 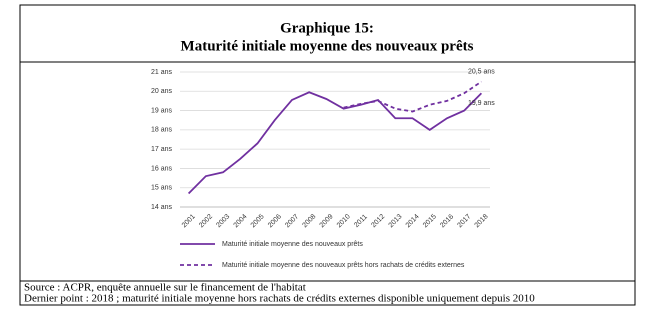 I want to click on y-tick-label: 15 ans, so click(x=162, y=188).